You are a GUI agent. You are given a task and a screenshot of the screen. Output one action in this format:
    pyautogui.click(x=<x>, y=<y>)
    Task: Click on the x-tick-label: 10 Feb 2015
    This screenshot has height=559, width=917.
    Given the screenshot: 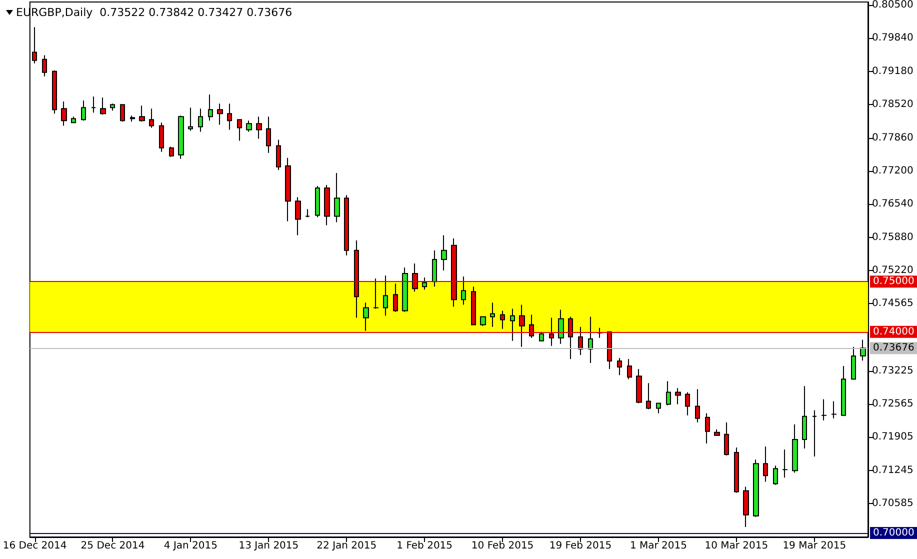 What is the action you would take?
    pyautogui.click(x=502, y=546)
    